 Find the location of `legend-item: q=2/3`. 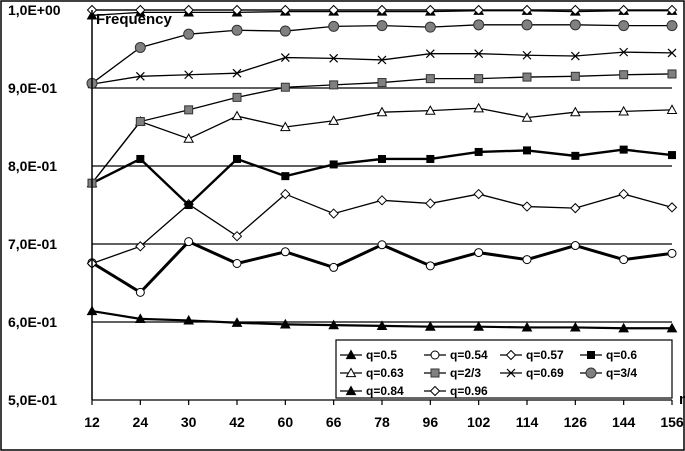

legend-item: q=2/3 is located at coordinates (452, 373).